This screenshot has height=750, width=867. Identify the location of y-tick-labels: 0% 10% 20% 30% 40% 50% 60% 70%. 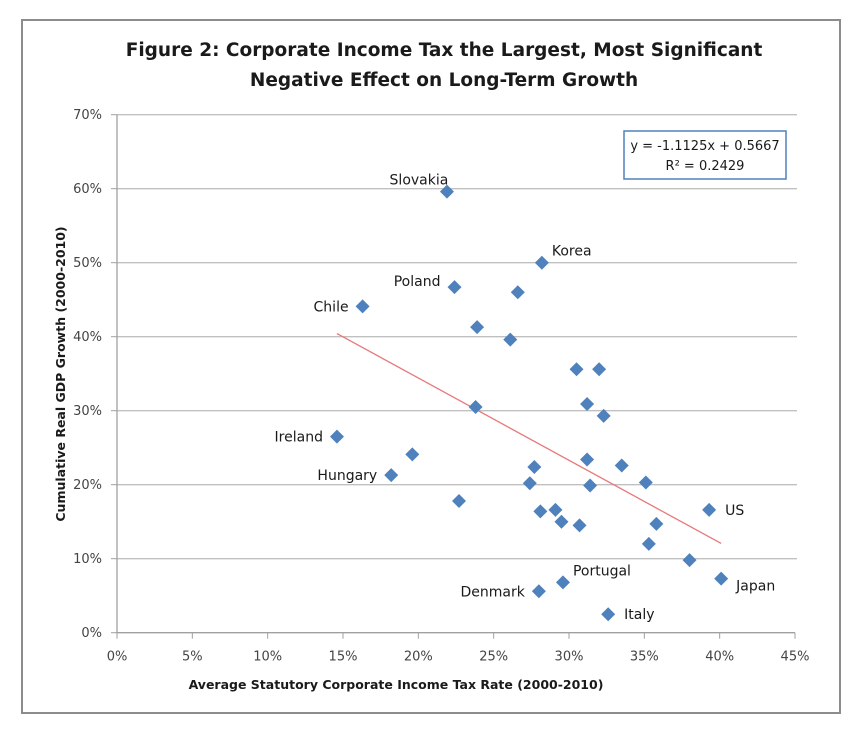
(87, 374).